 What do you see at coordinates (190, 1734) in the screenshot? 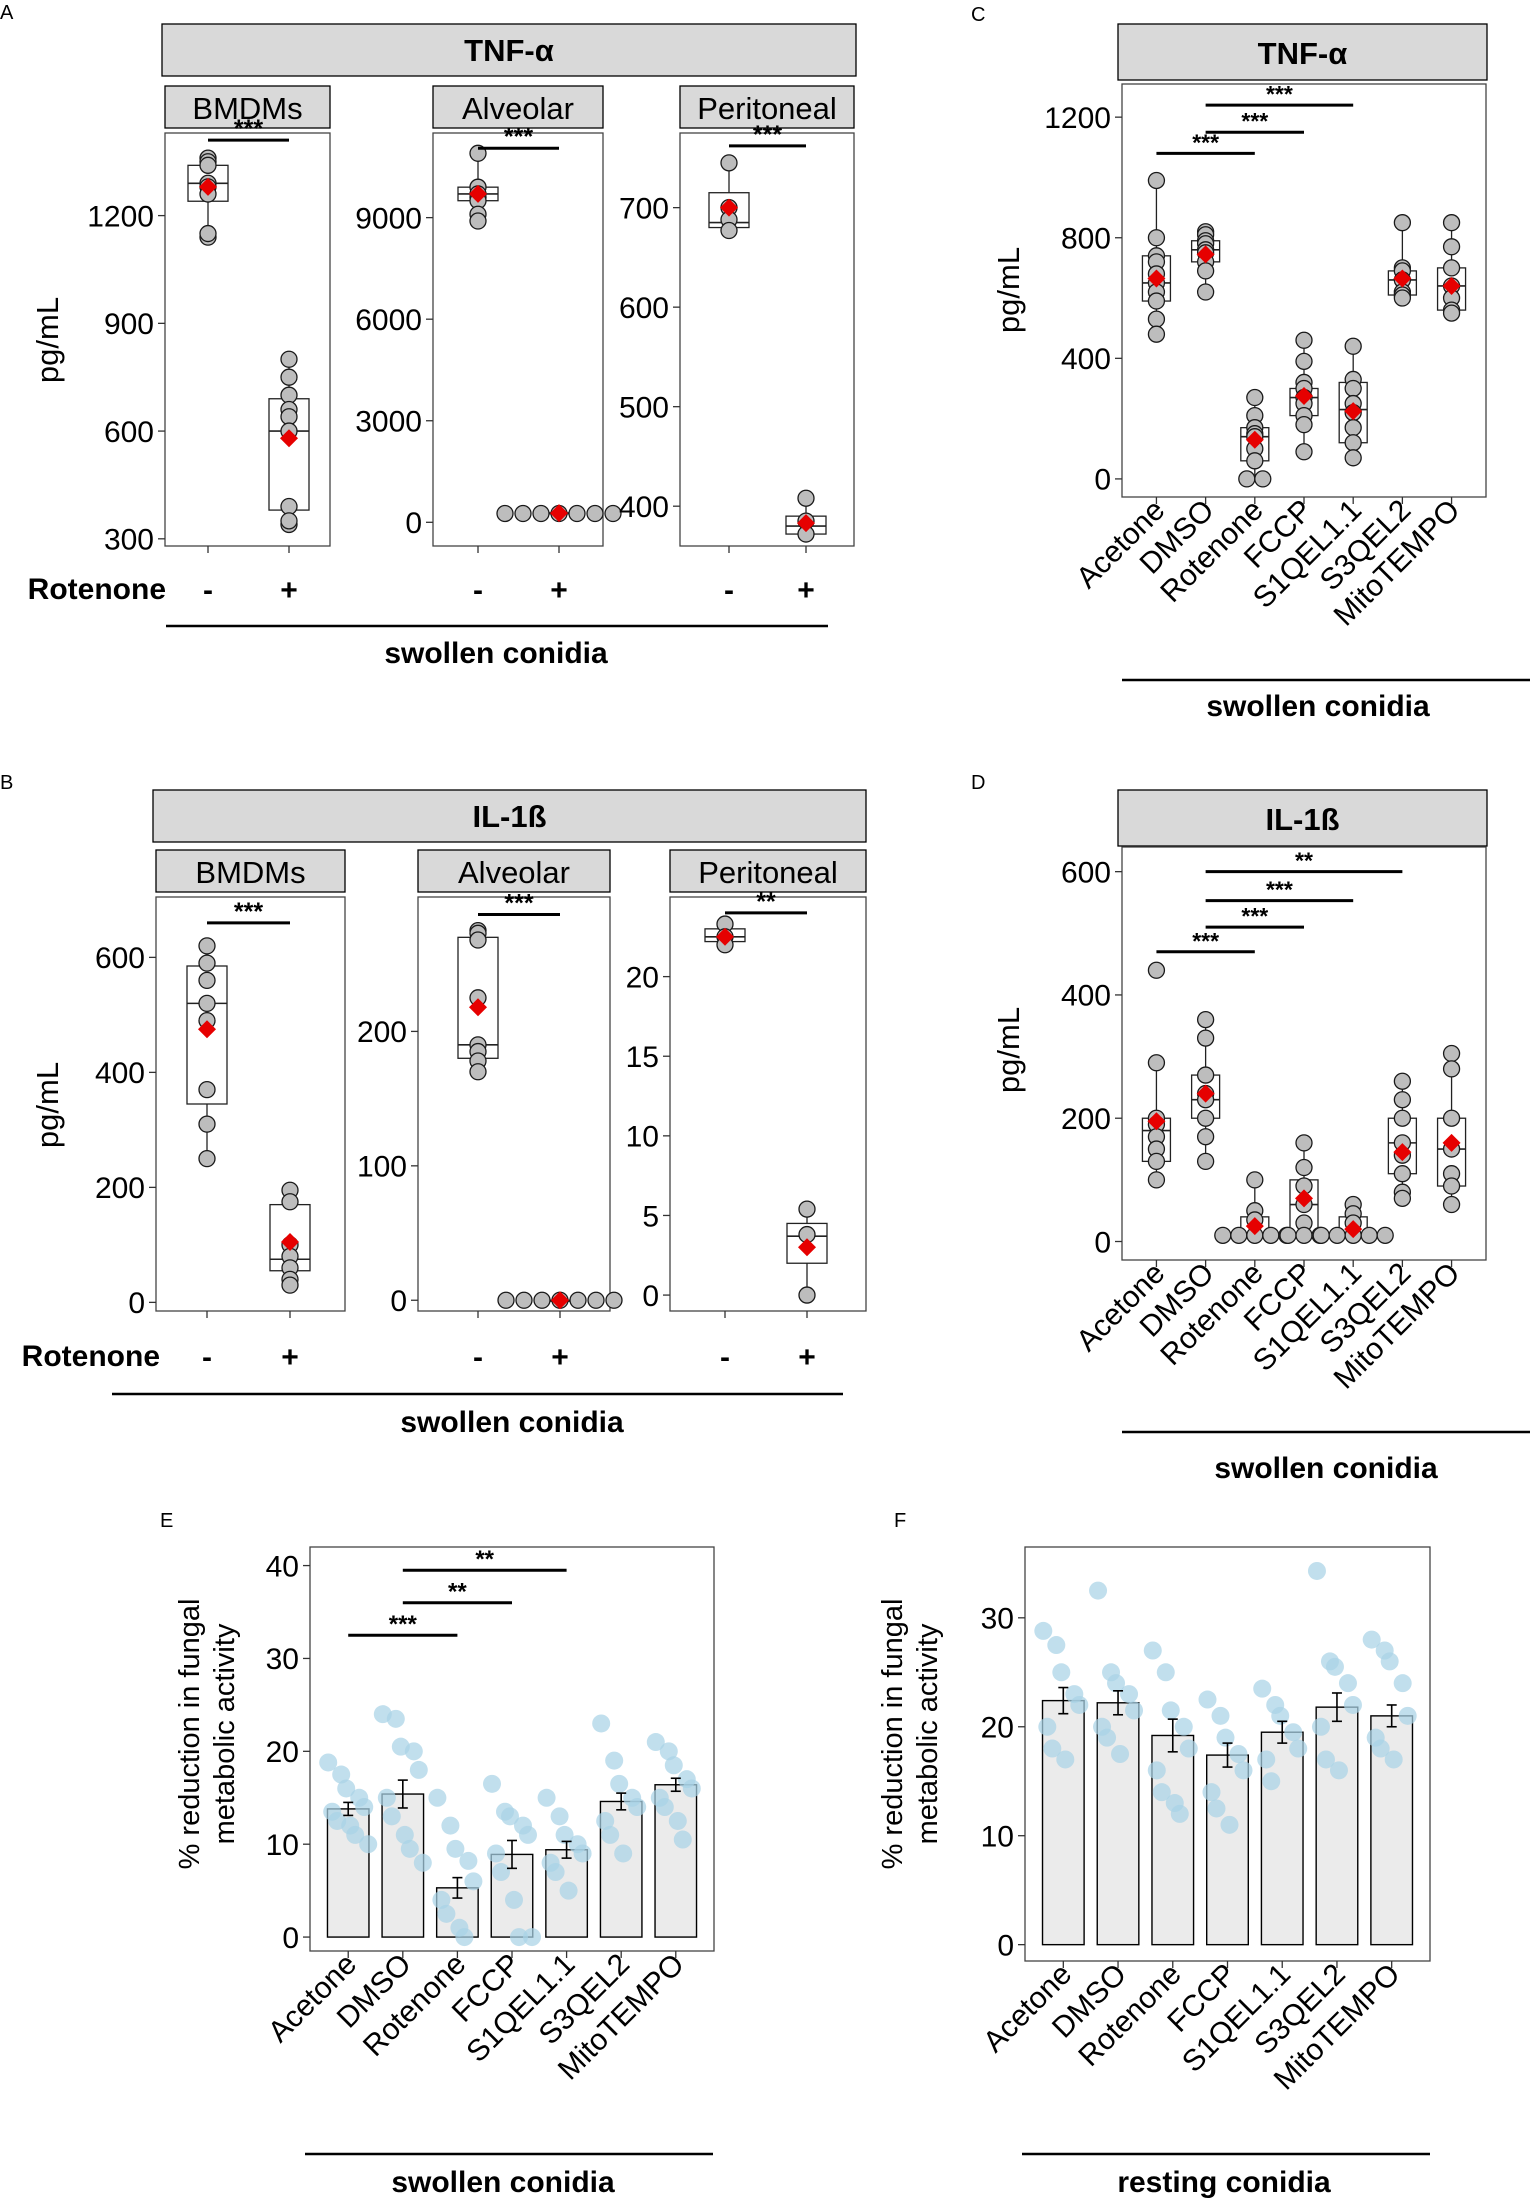
I see `ylabel-e-line1: % reduction in fungal` at bounding box center [190, 1734].